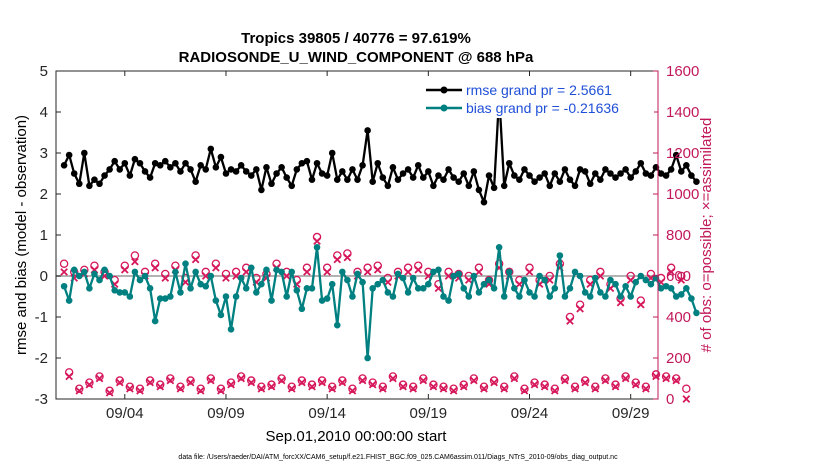  Describe the element at coordinates (670, 399) in the screenshot. I see `y2-tick-label: 0` at that location.